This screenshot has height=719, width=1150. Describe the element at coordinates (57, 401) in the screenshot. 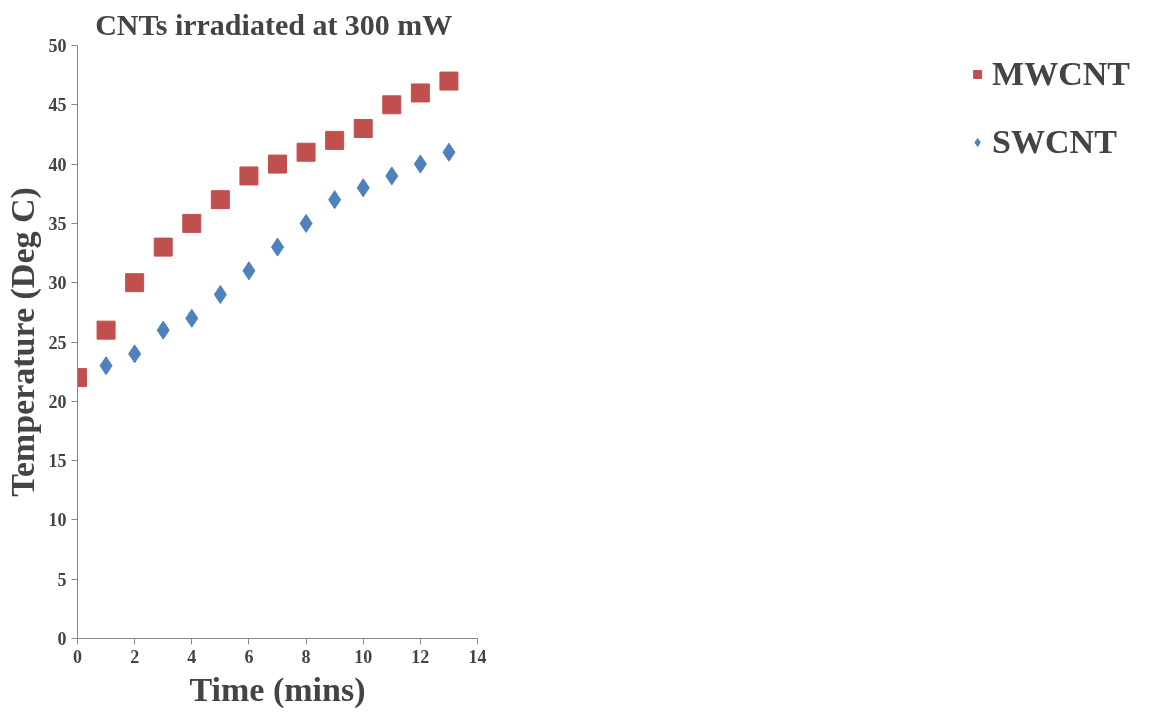

I see `y-tick-label: 20` at that location.